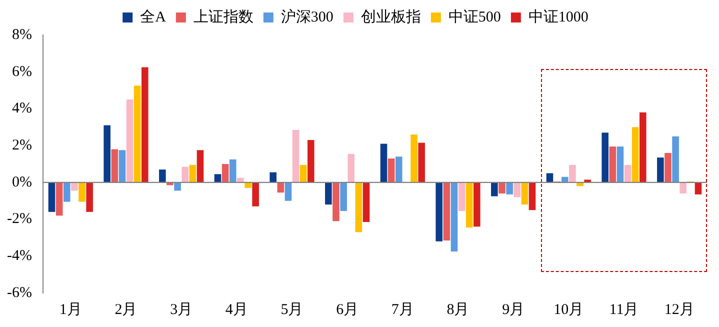 The image size is (719, 327). What do you see at coordinates (292, 310) in the screenshot?
I see `x-tick-label: 5月` at bounding box center [292, 310].